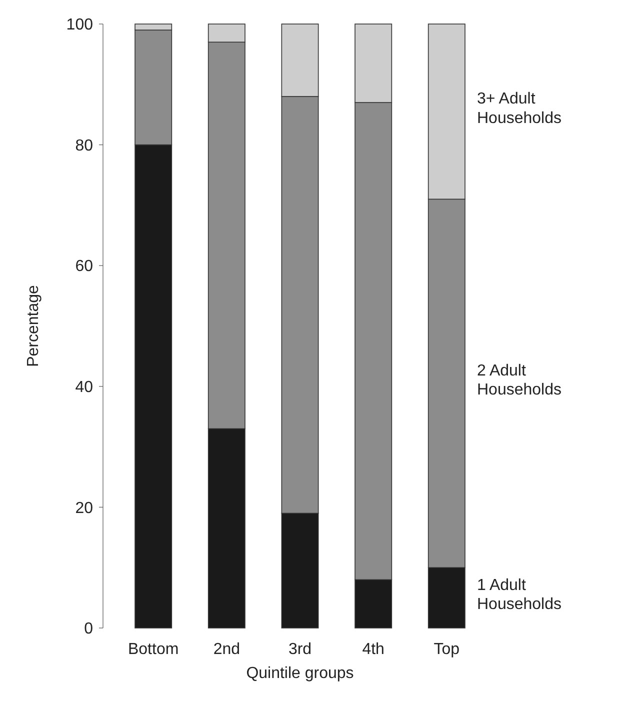  What do you see at coordinates (519, 594) in the screenshot?
I see `series-label: 1 Adult Households` at bounding box center [519, 594].